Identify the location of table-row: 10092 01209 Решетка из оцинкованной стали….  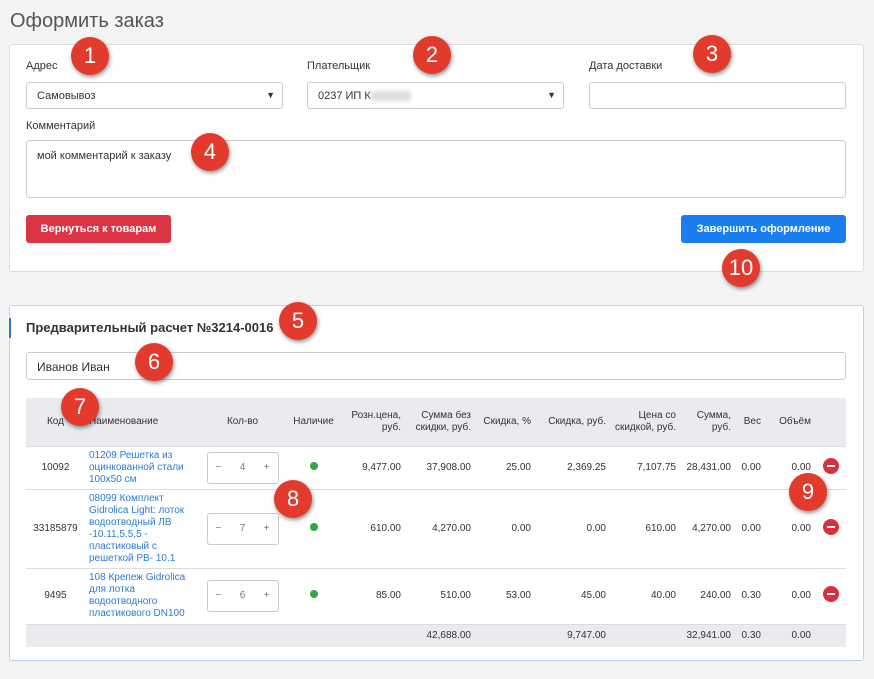
(436, 467).